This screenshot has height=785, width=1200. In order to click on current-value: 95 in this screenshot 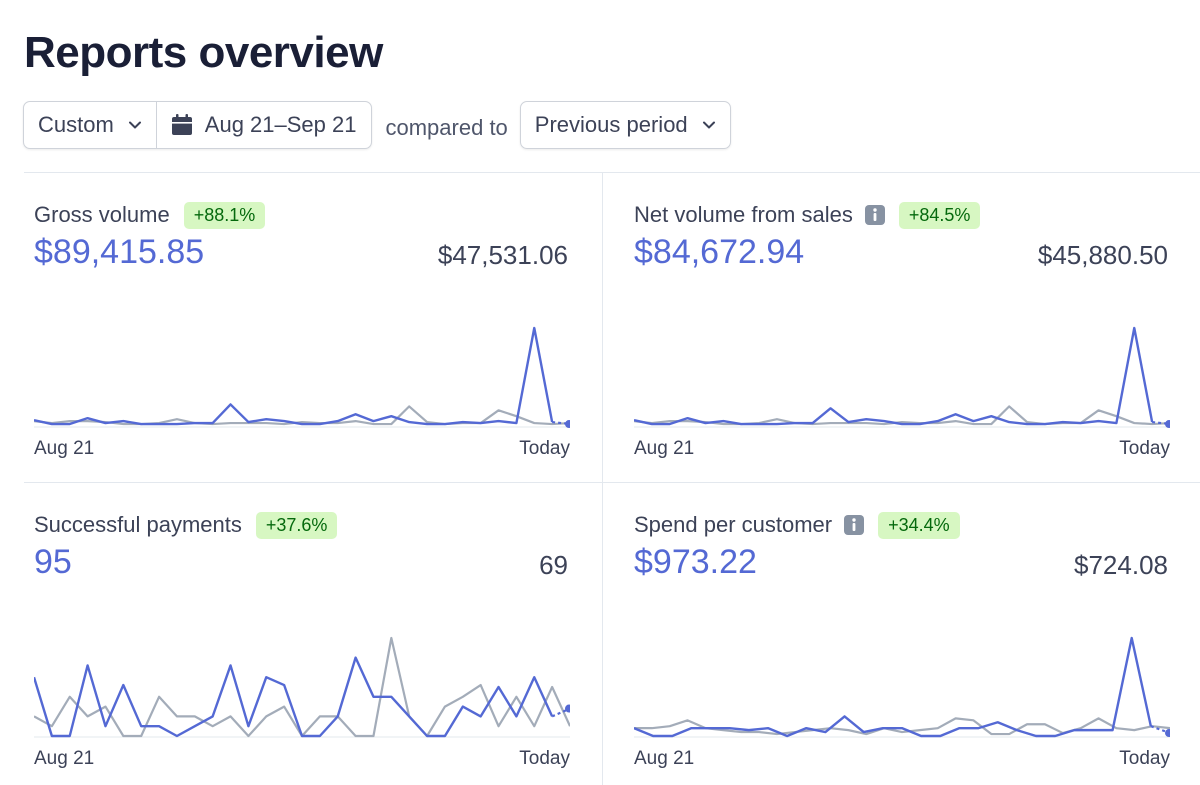, I will do `click(53, 562)`.